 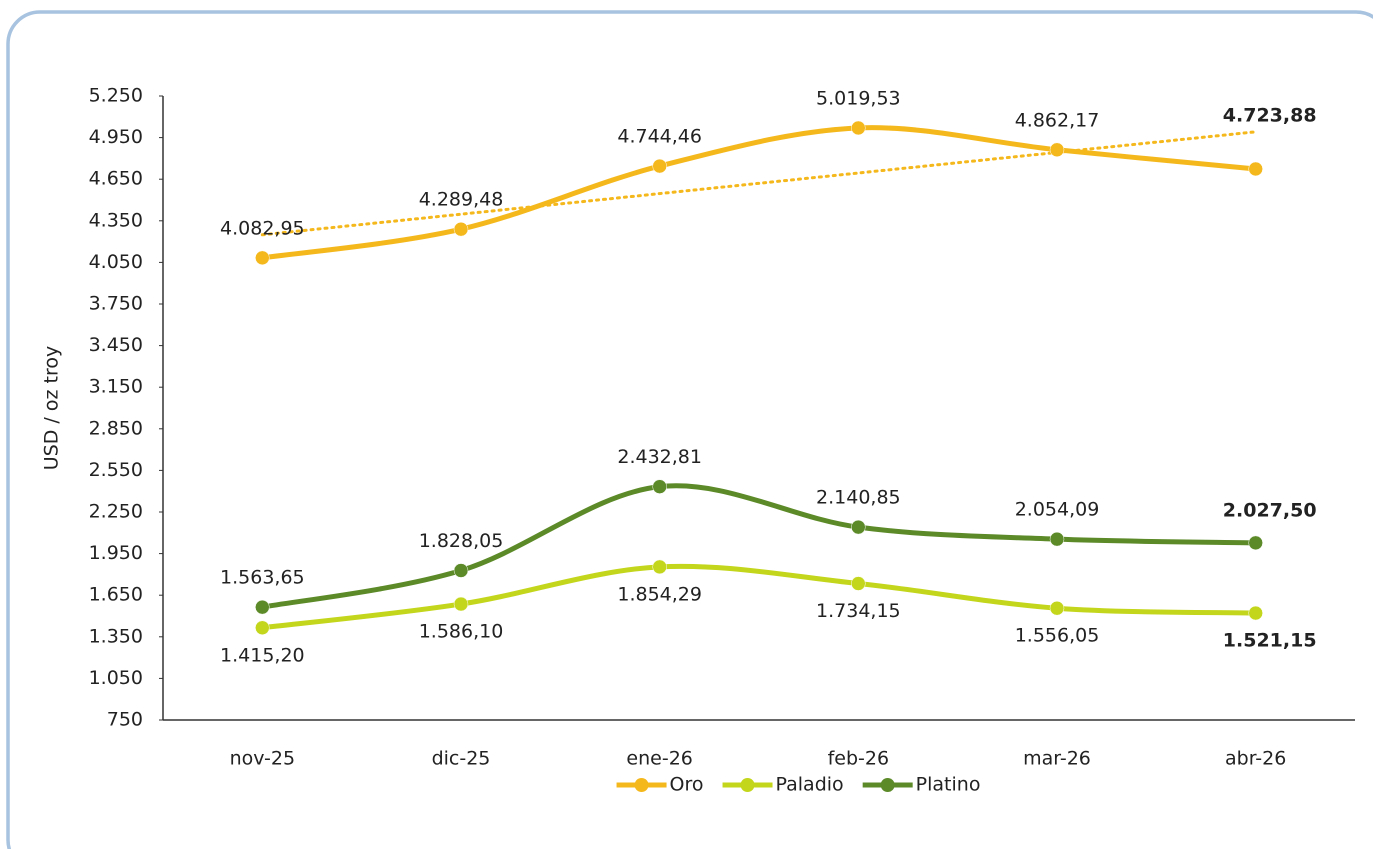 I want to click on x-tick-label: abr-26, so click(x=1255, y=759).